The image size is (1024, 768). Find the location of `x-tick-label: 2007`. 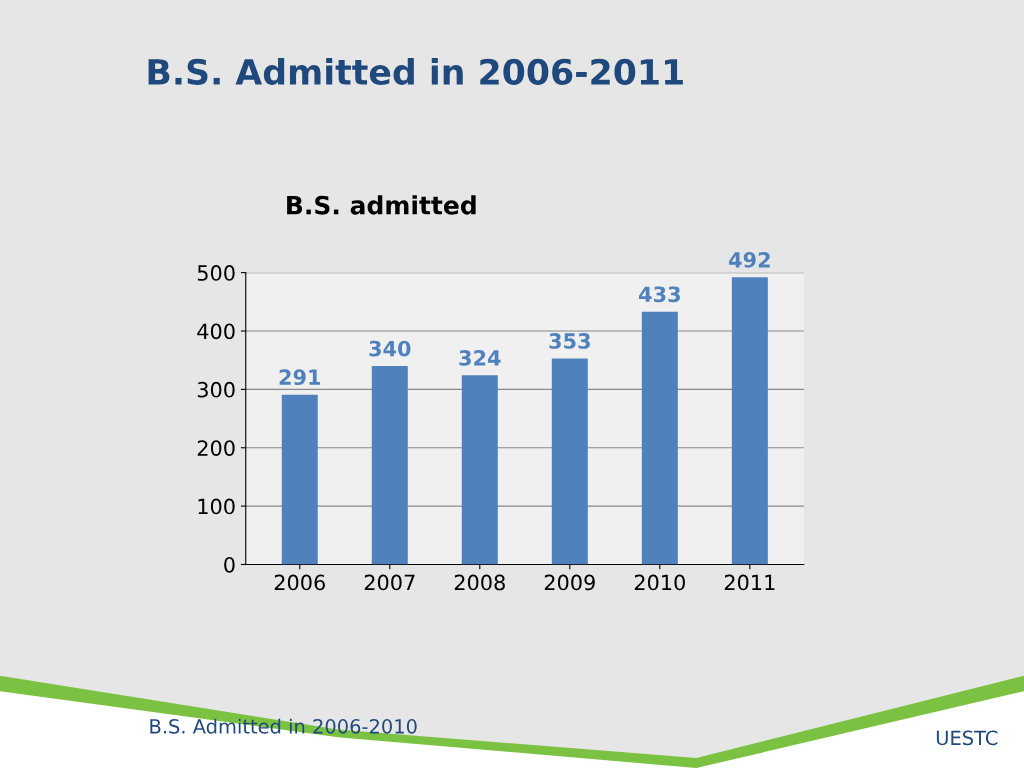

x-tick-label: 2007 is located at coordinates (389, 582).